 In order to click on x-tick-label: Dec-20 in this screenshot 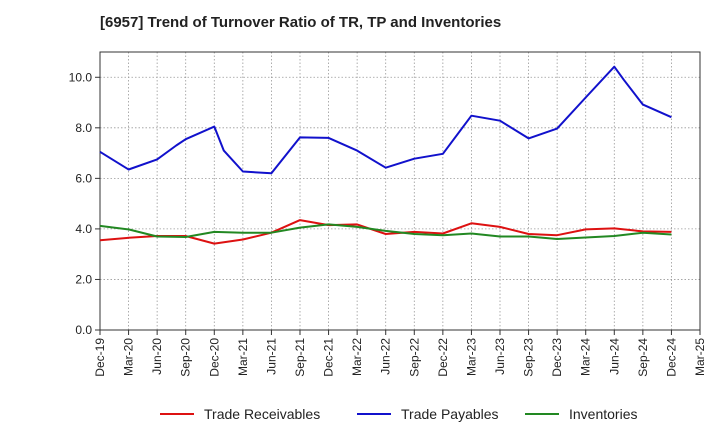, I will do `click(214, 357)`.